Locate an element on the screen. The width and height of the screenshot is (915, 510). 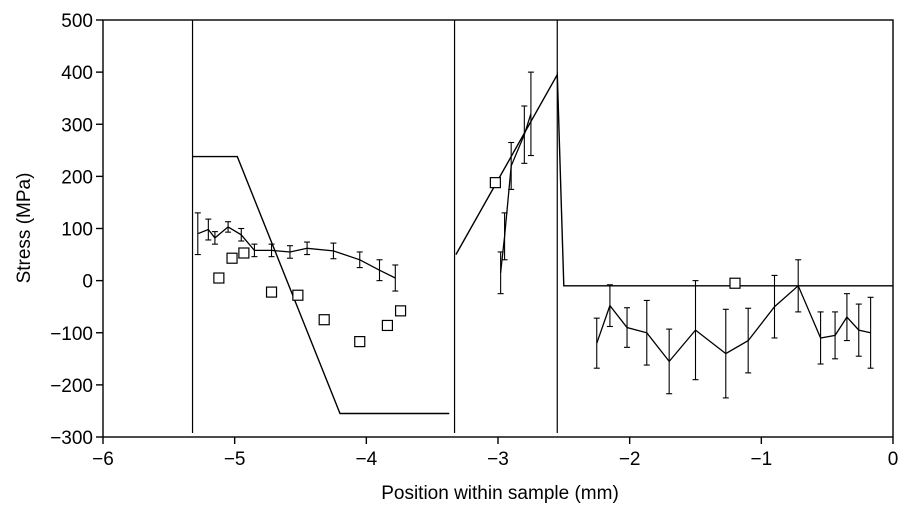
x-tick-label: −4 is located at coordinates (366, 459).